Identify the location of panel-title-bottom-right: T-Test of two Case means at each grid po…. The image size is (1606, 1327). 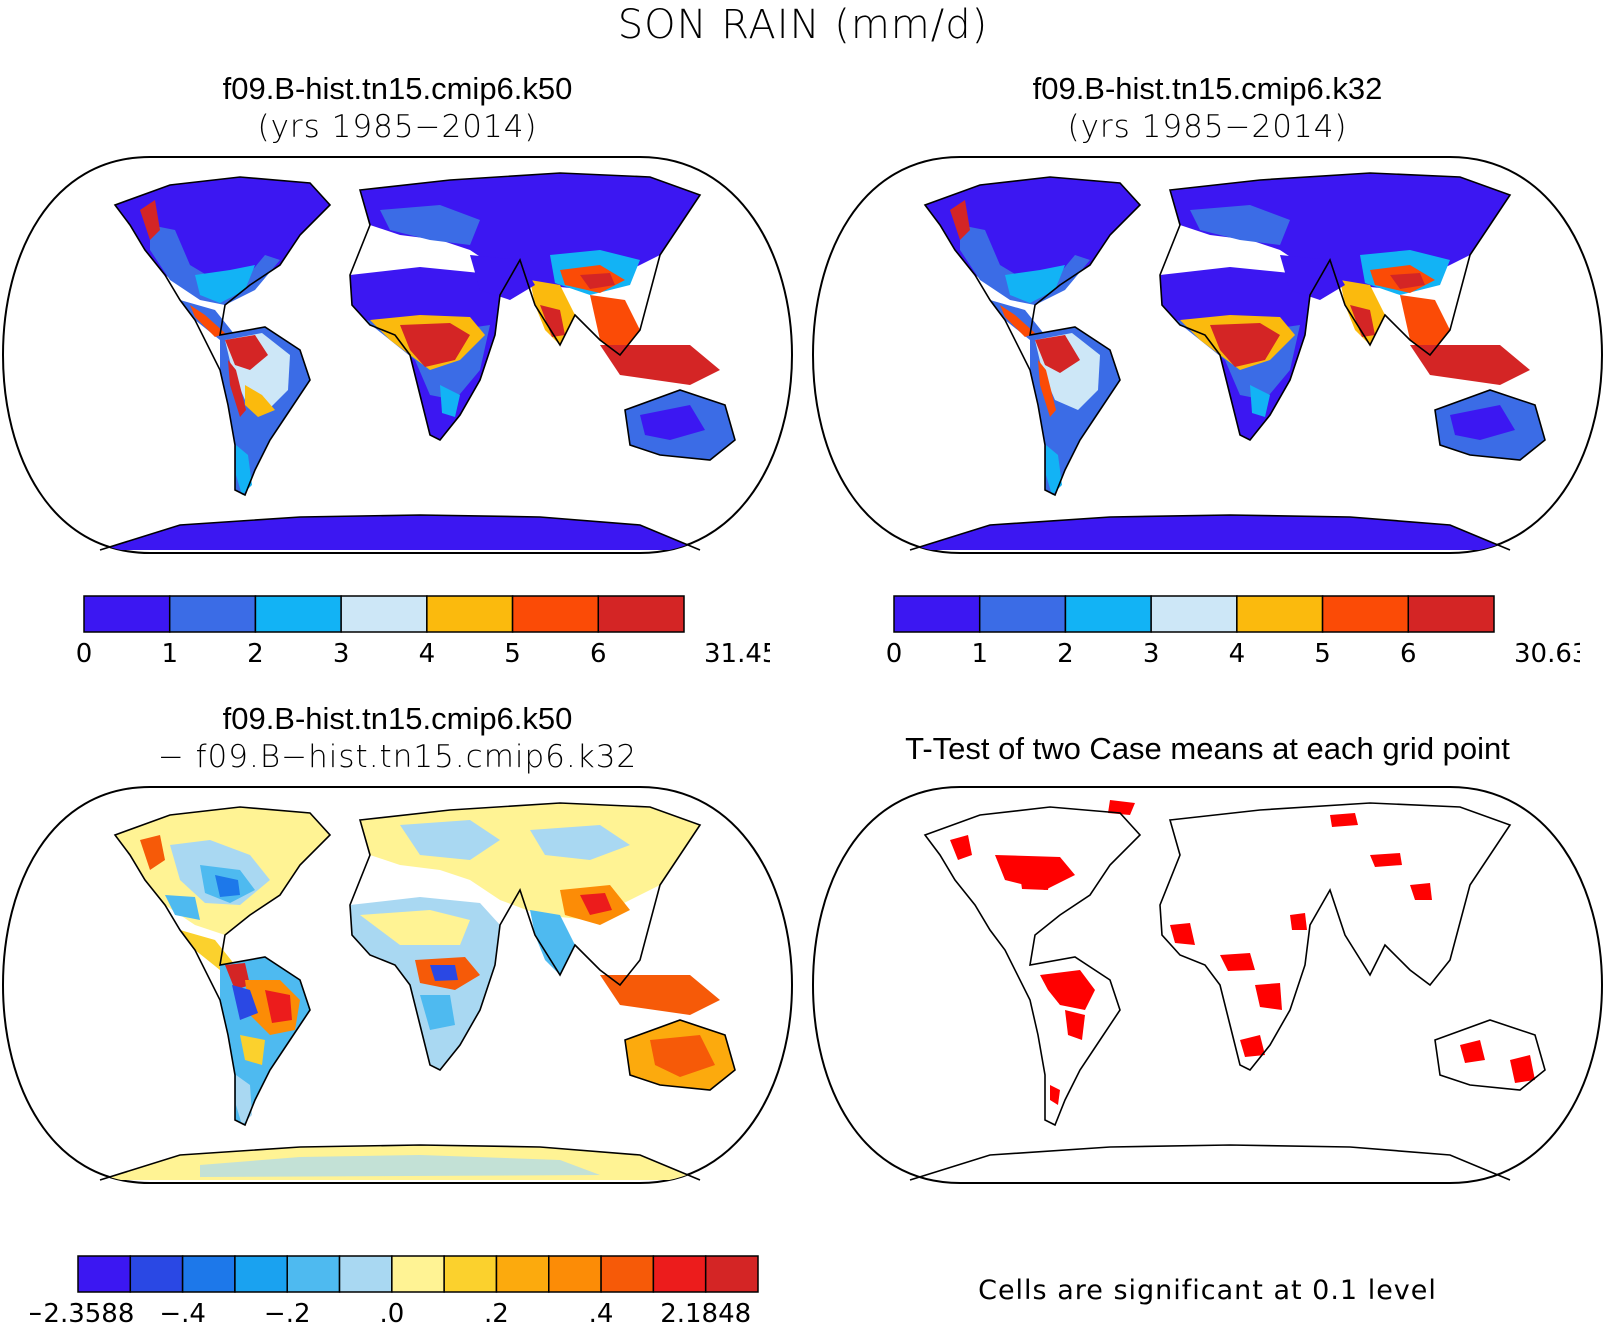
(1207, 749).